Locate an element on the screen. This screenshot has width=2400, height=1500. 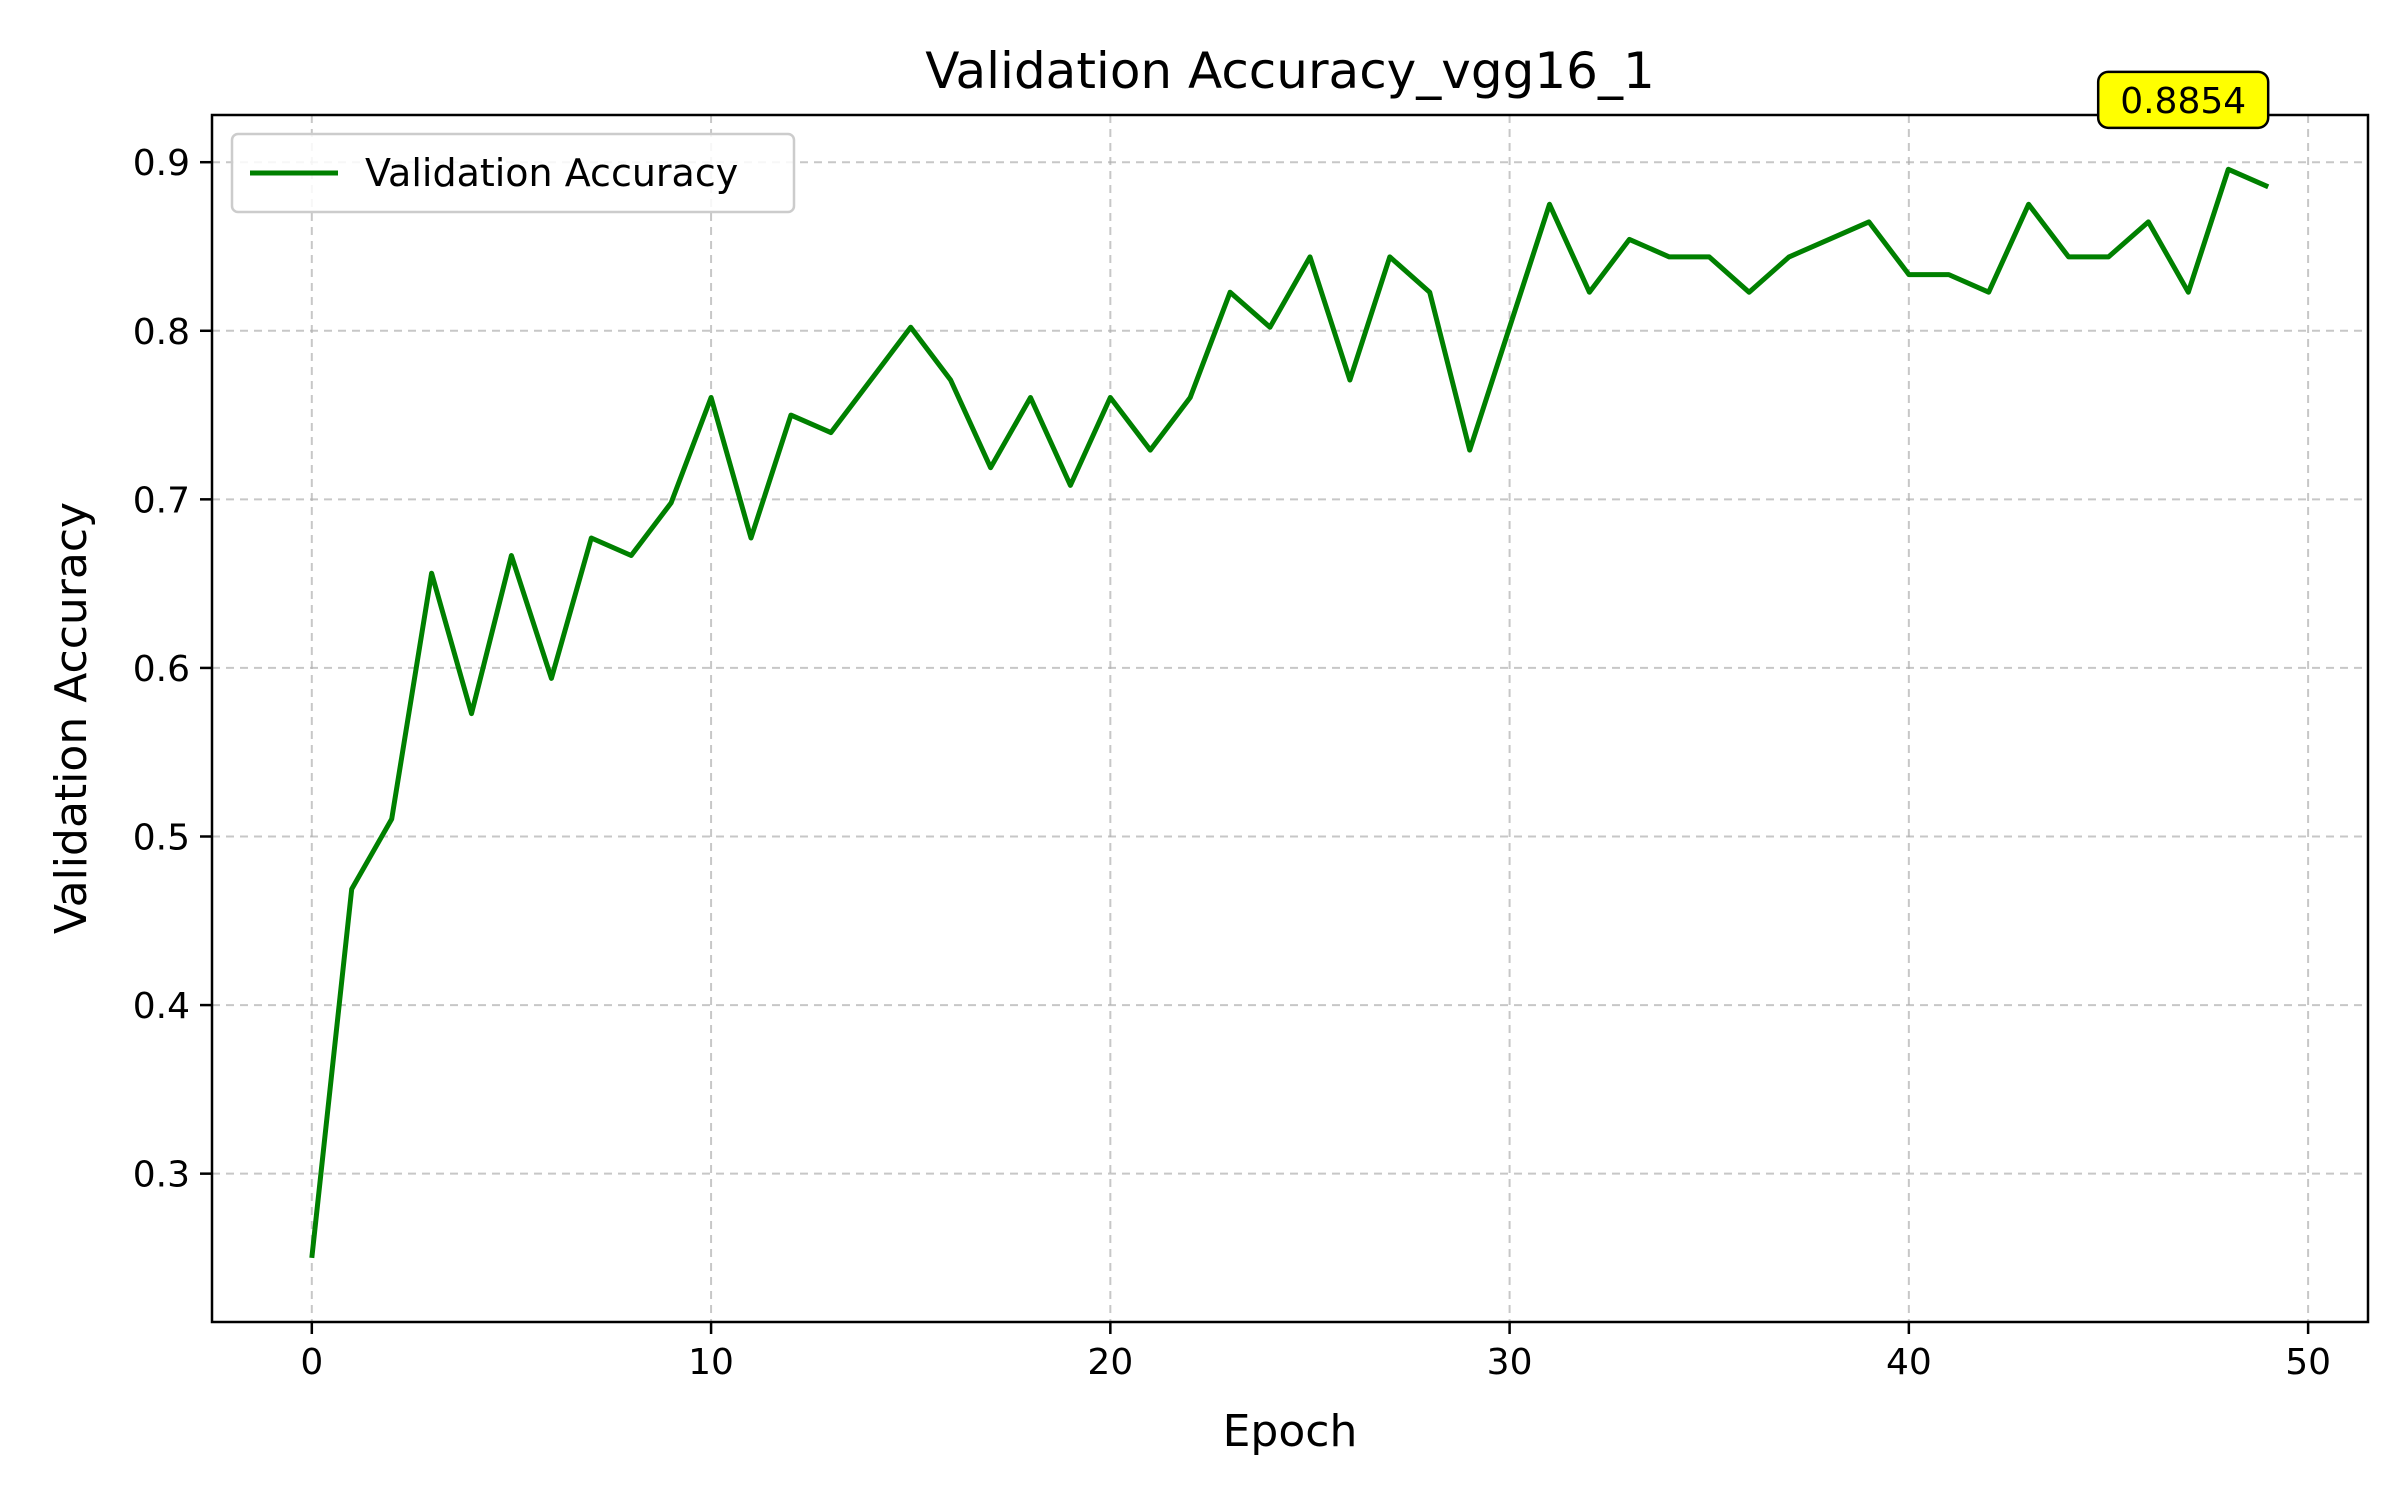
y-tick: 0.7 is located at coordinates (172, 500).